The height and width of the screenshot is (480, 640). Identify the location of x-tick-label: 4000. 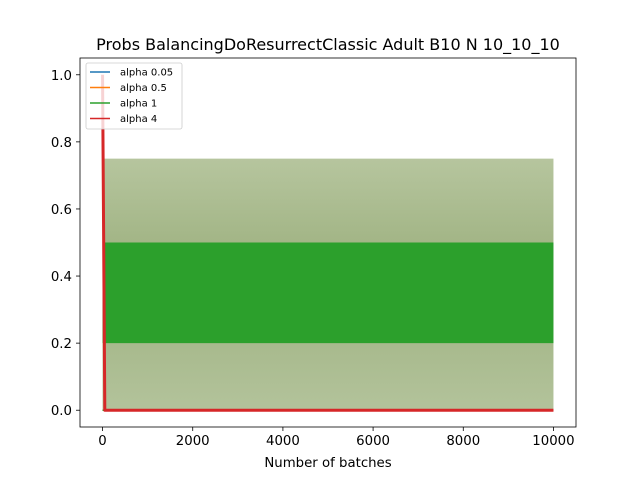
(283, 441).